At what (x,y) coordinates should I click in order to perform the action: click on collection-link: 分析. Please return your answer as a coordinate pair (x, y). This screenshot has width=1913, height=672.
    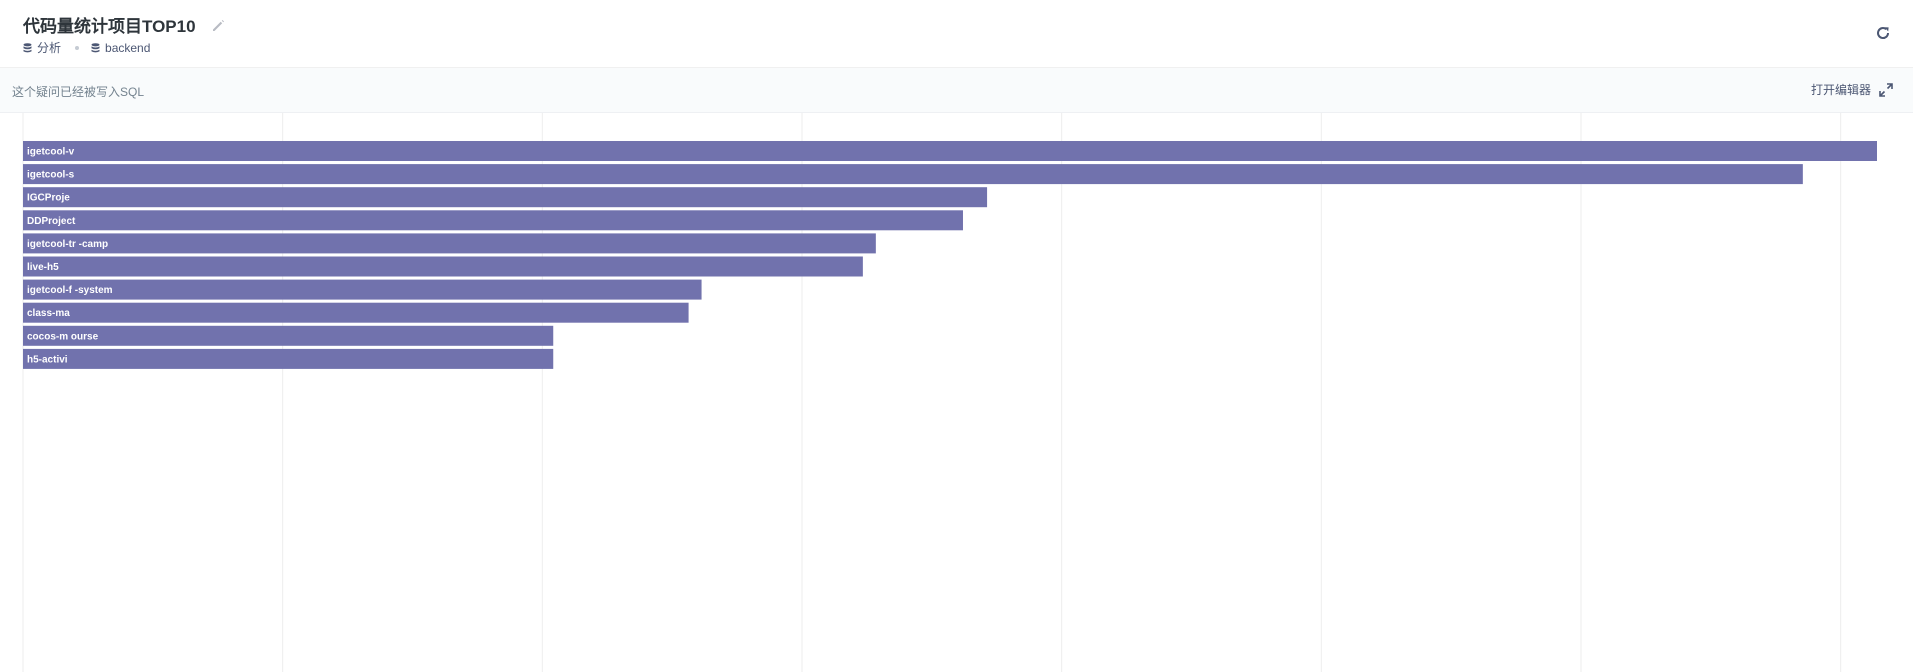
    Looking at the image, I should click on (42, 47).